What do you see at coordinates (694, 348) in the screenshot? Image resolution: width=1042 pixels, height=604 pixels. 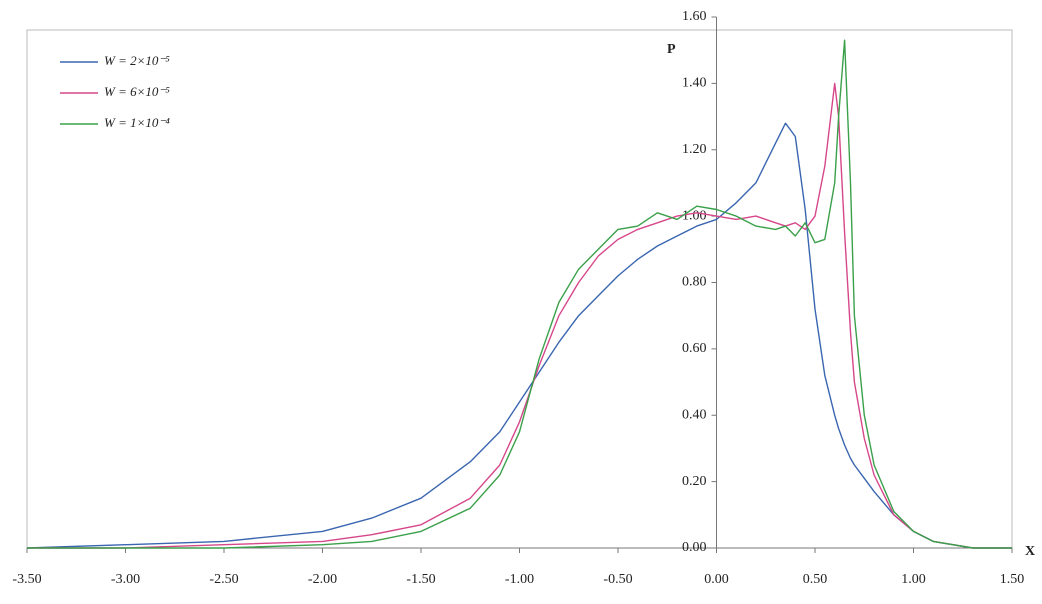 I see `y-tick-label: 0.60` at bounding box center [694, 348].